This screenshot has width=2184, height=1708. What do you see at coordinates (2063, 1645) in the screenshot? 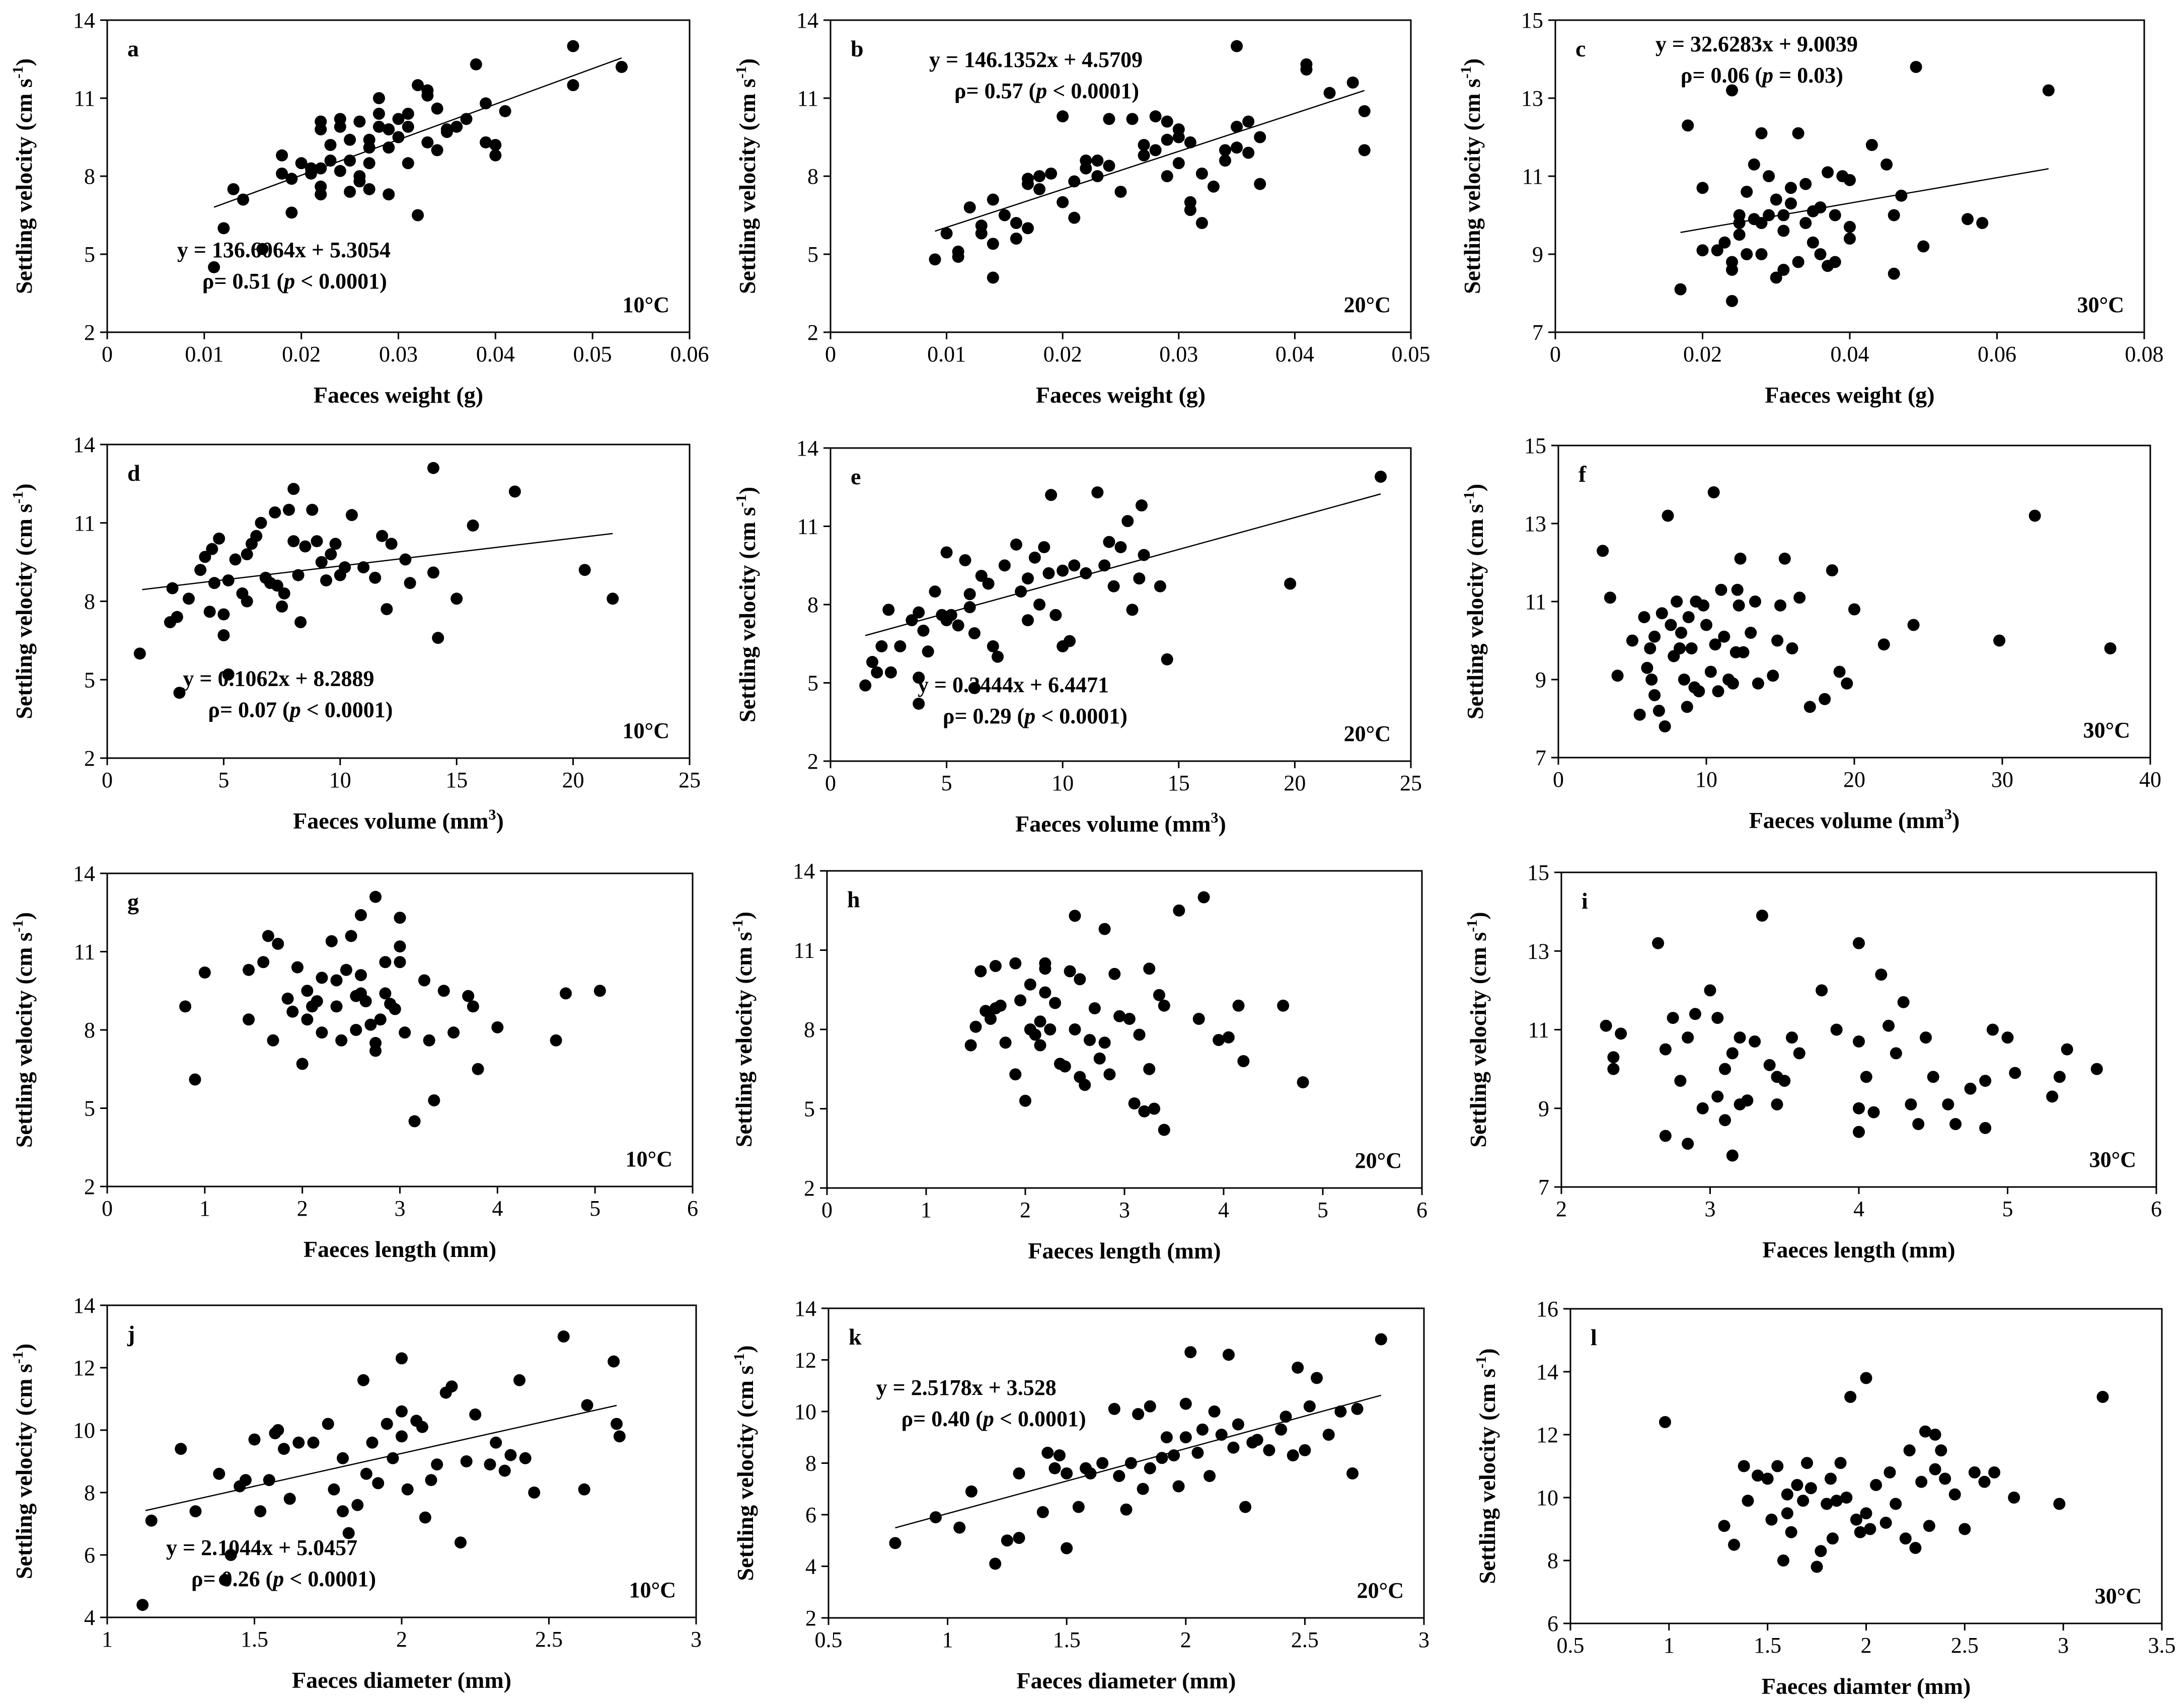
I see `x-tick-label: 3` at bounding box center [2063, 1645].